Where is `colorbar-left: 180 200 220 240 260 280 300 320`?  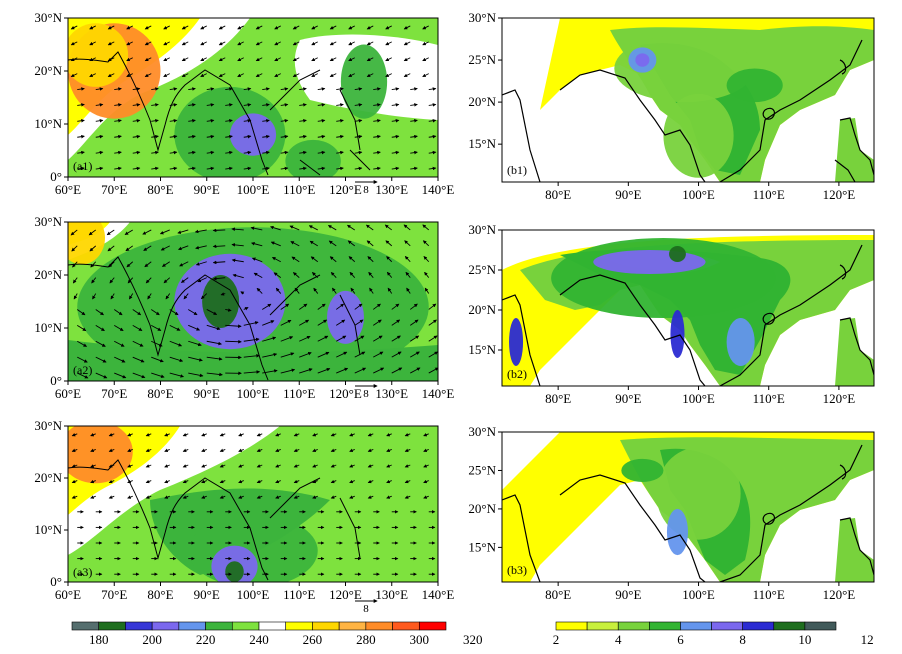
colorbar-left: 180 200 220 240 260 280 300 320 is located at coordinates (276, 634).